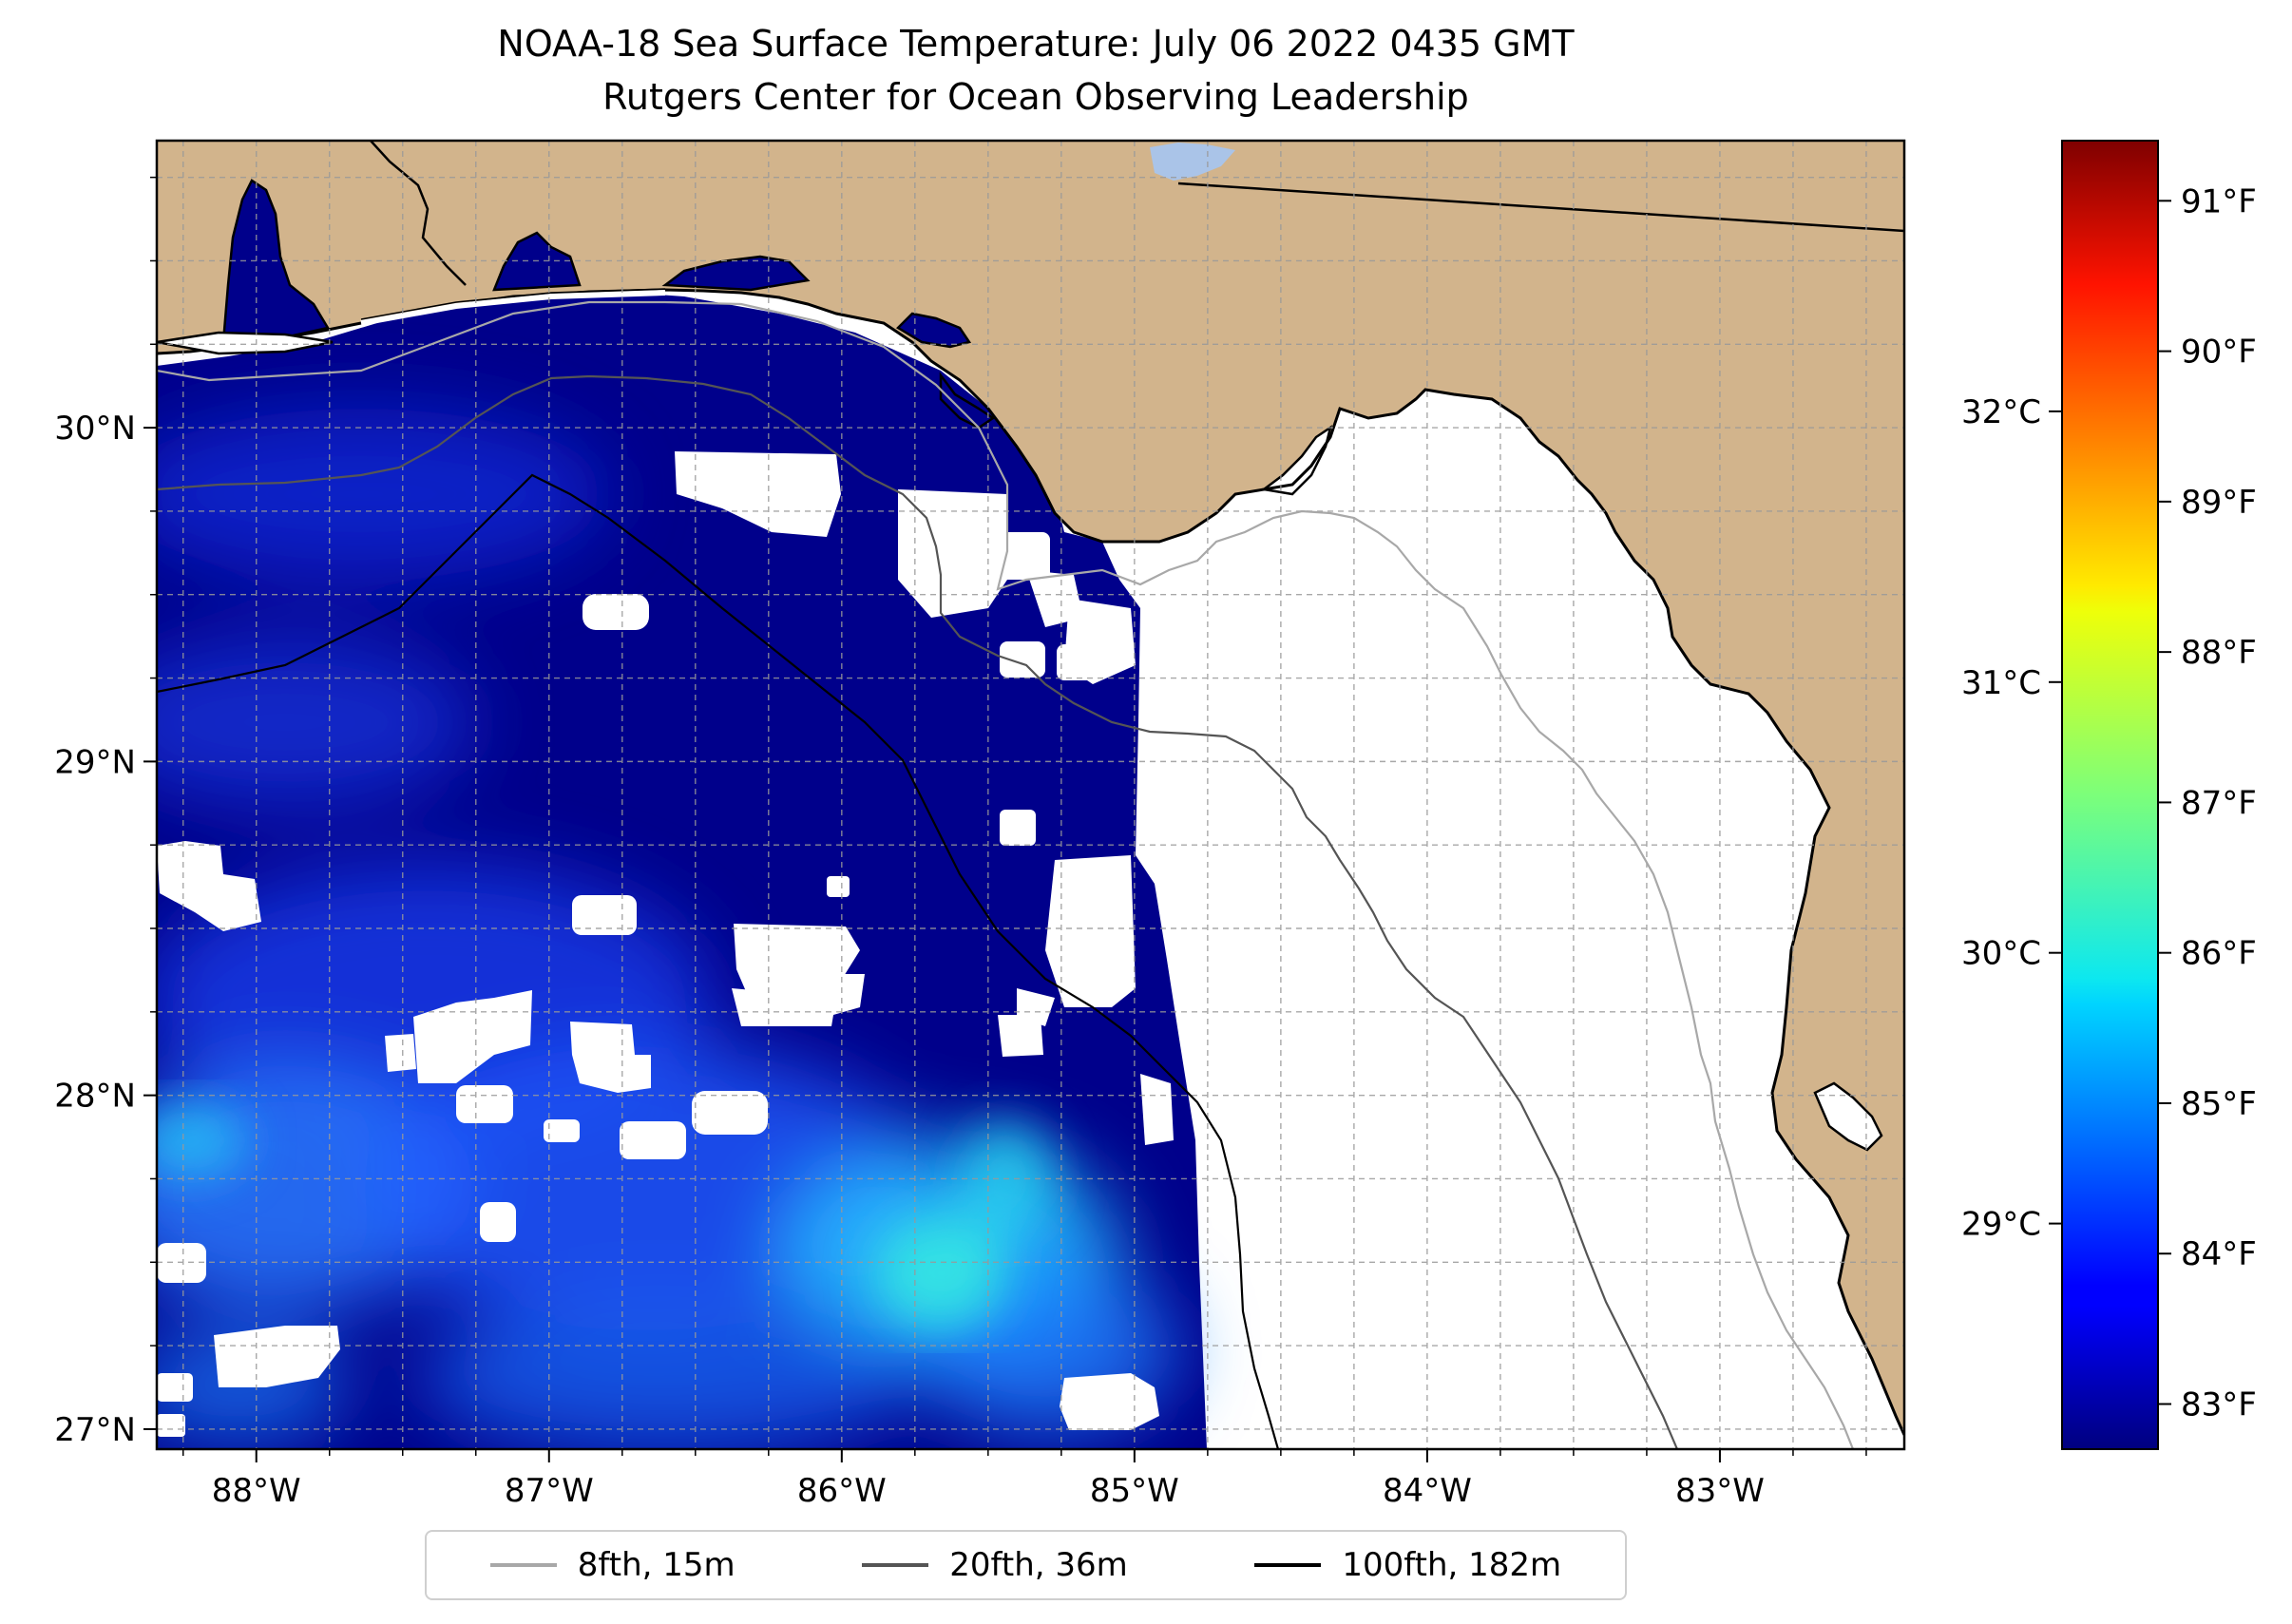 Image resolution: width=2292 pixels, height=1624 pixels. What do you see at coordinates (842, 1491) in the screenshot?
I see `lon-tick-label: 86°W` at bounding box center [842, 1491].